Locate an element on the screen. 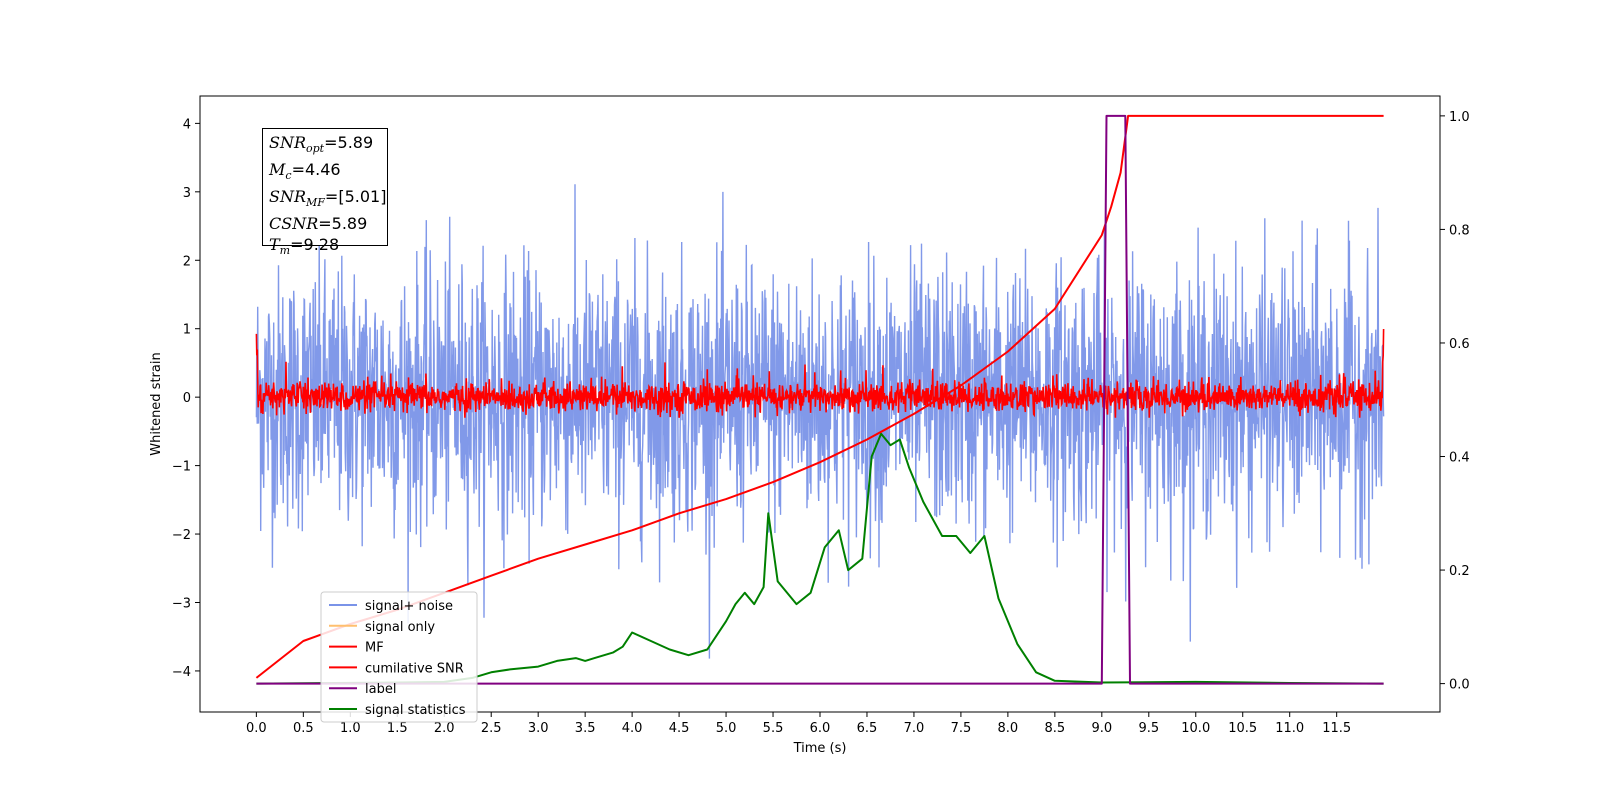 This screenshot has height=804, width=1600. x-tick-label: 6.5 is located at coordinates (867, 728).